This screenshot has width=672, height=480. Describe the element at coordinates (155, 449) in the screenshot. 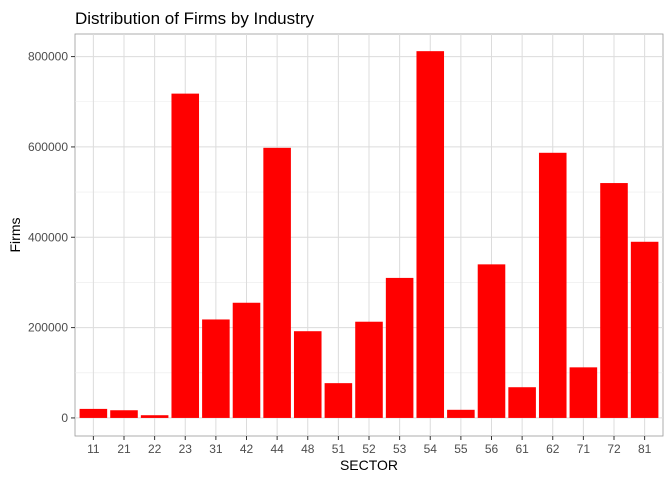

I see `x-tick-label: 22` at that location.